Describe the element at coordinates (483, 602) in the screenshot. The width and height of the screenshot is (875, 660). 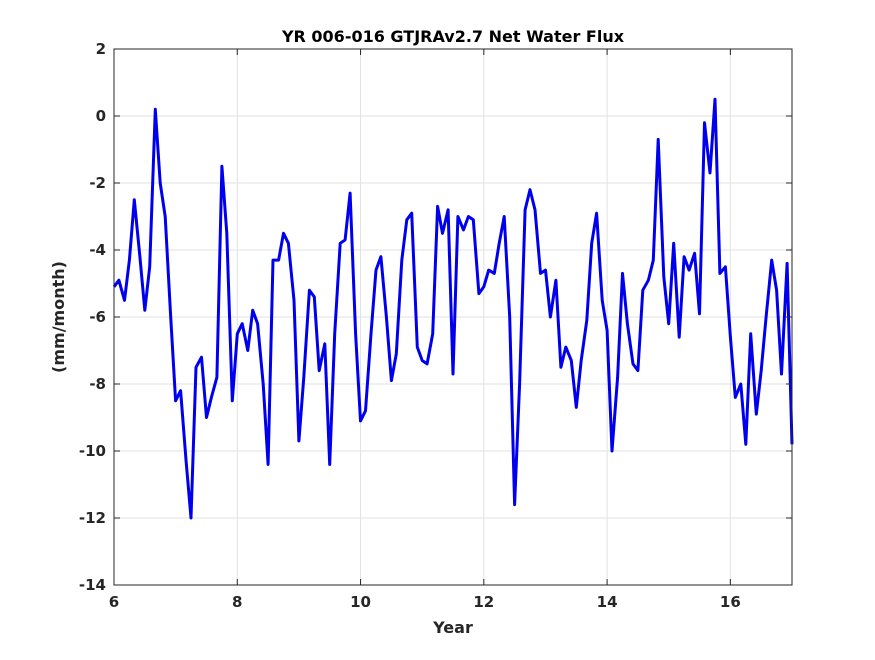
I see `x-tick-label: 12` at that location.